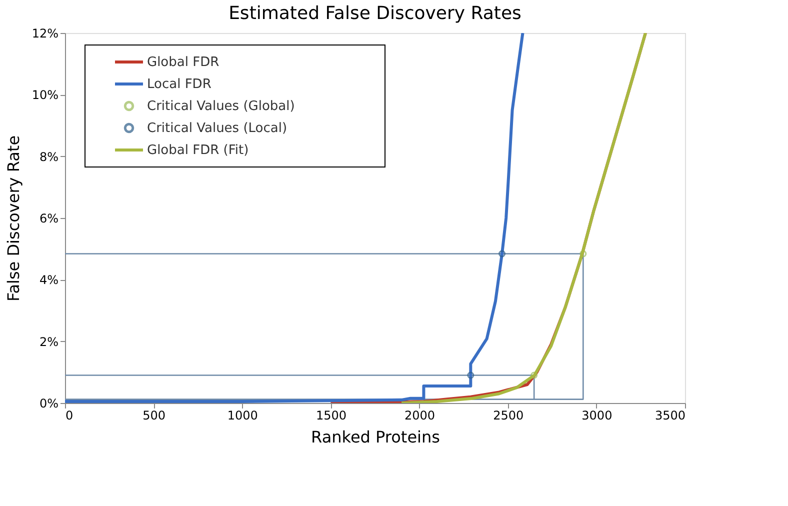  I want to click on y-tick-label: 6%, so click(48, 219).